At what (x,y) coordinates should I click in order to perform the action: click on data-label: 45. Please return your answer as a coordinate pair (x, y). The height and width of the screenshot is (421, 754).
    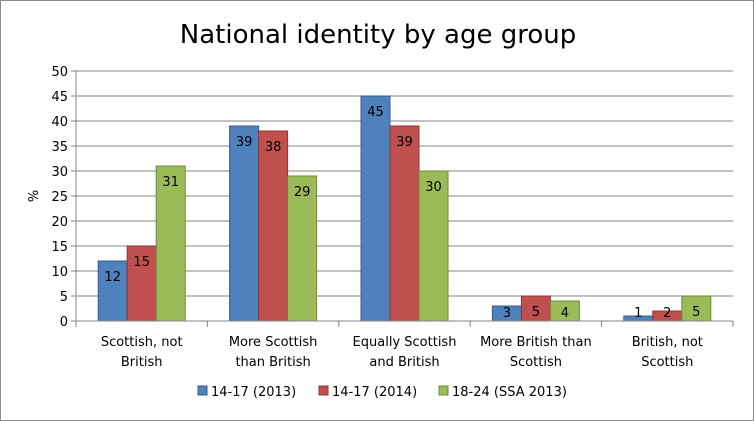
    Looking at the image, I should click on (375, 112).